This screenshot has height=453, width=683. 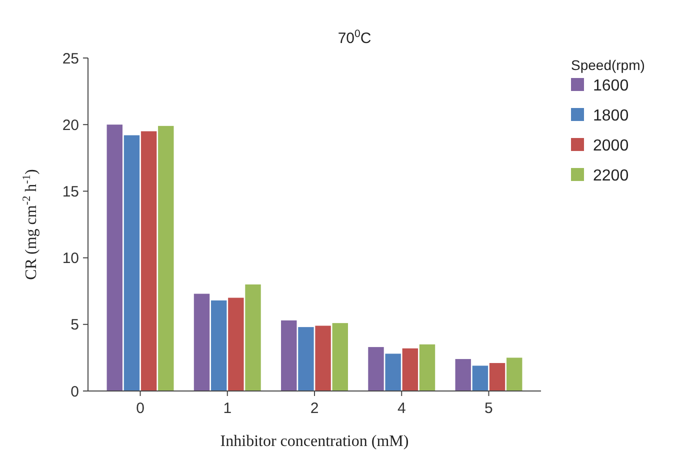 I want to click on y-tick-label: 10, so click(x=70, y=259).